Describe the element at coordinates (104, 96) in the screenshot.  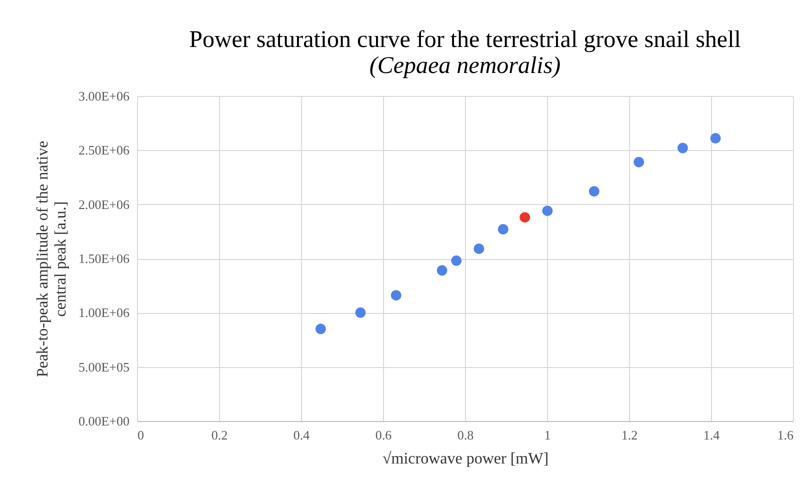
I see `y-tick-label: 3.00E+06` at that location.